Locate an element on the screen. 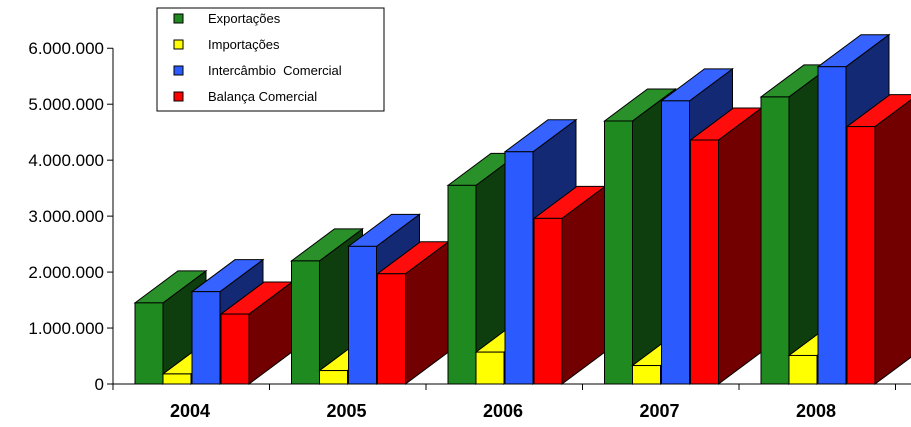  legend-box is located at coordinates (270, 59).